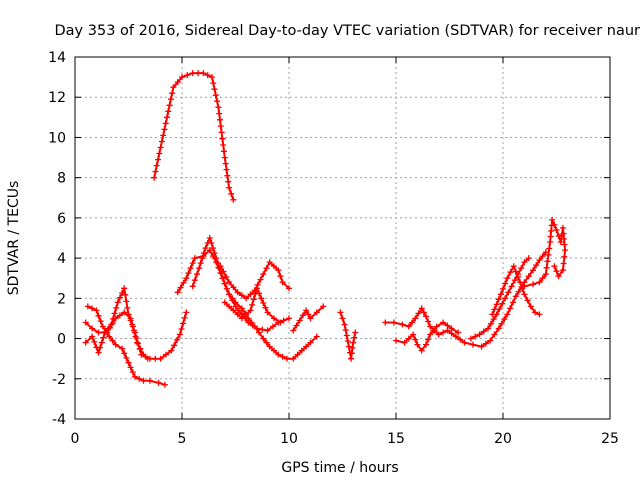  What do you see at coordinates (59, 420) in the screenshot?
I see `y-tick-label: -4` at bounding box center [59, 420].